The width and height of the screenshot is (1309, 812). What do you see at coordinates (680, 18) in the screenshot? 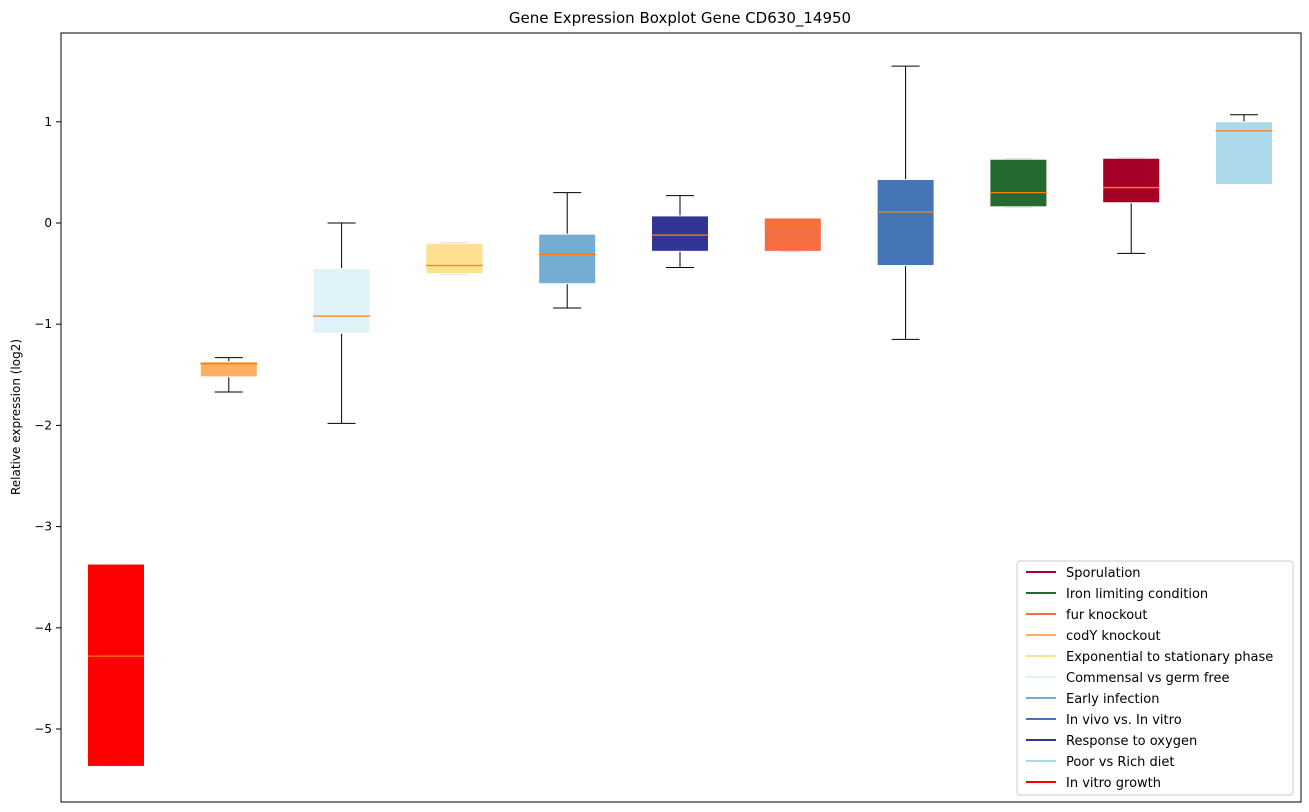
I see `chart-title: Gene Expression Boxplot Gene CD630_14950` at bounding box center [680, 18].